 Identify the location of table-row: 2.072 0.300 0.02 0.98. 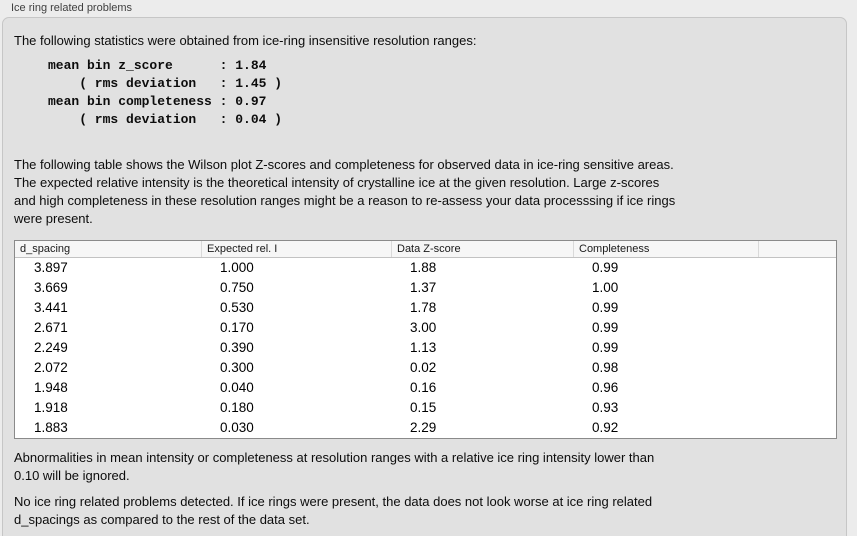
(425, 368).